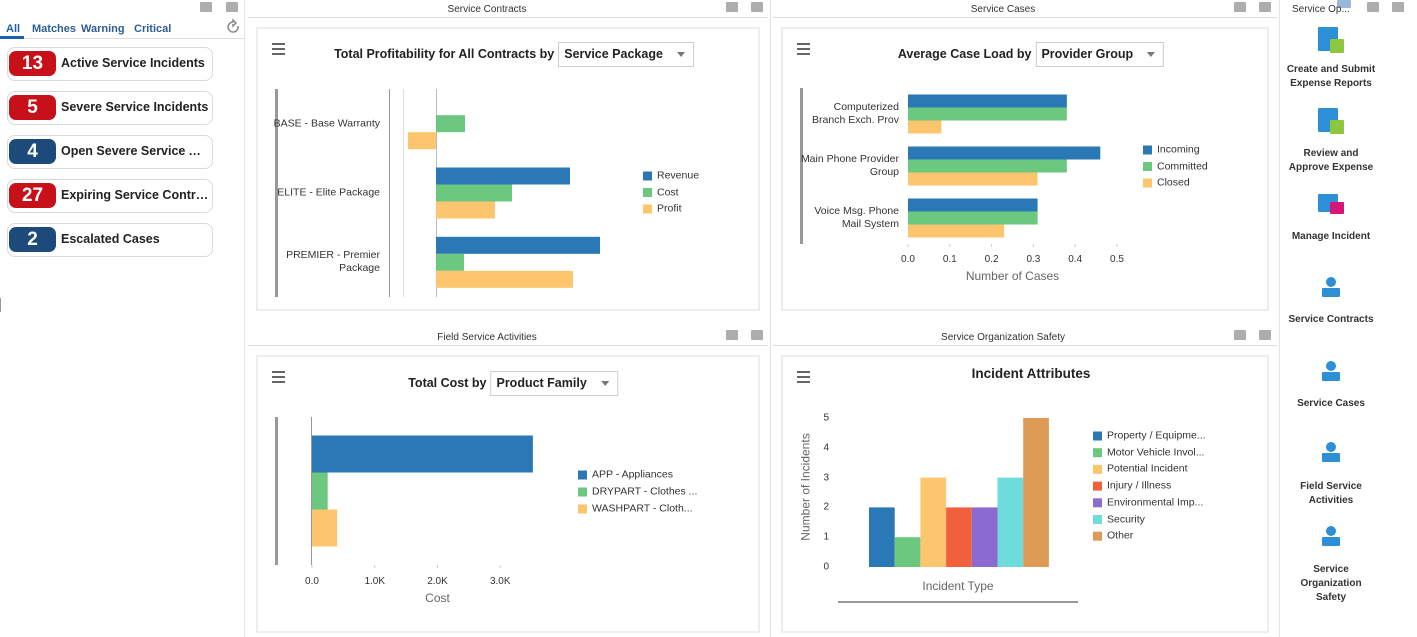  I want to click on quick-link: Service Contracts, so click(1331, 319).